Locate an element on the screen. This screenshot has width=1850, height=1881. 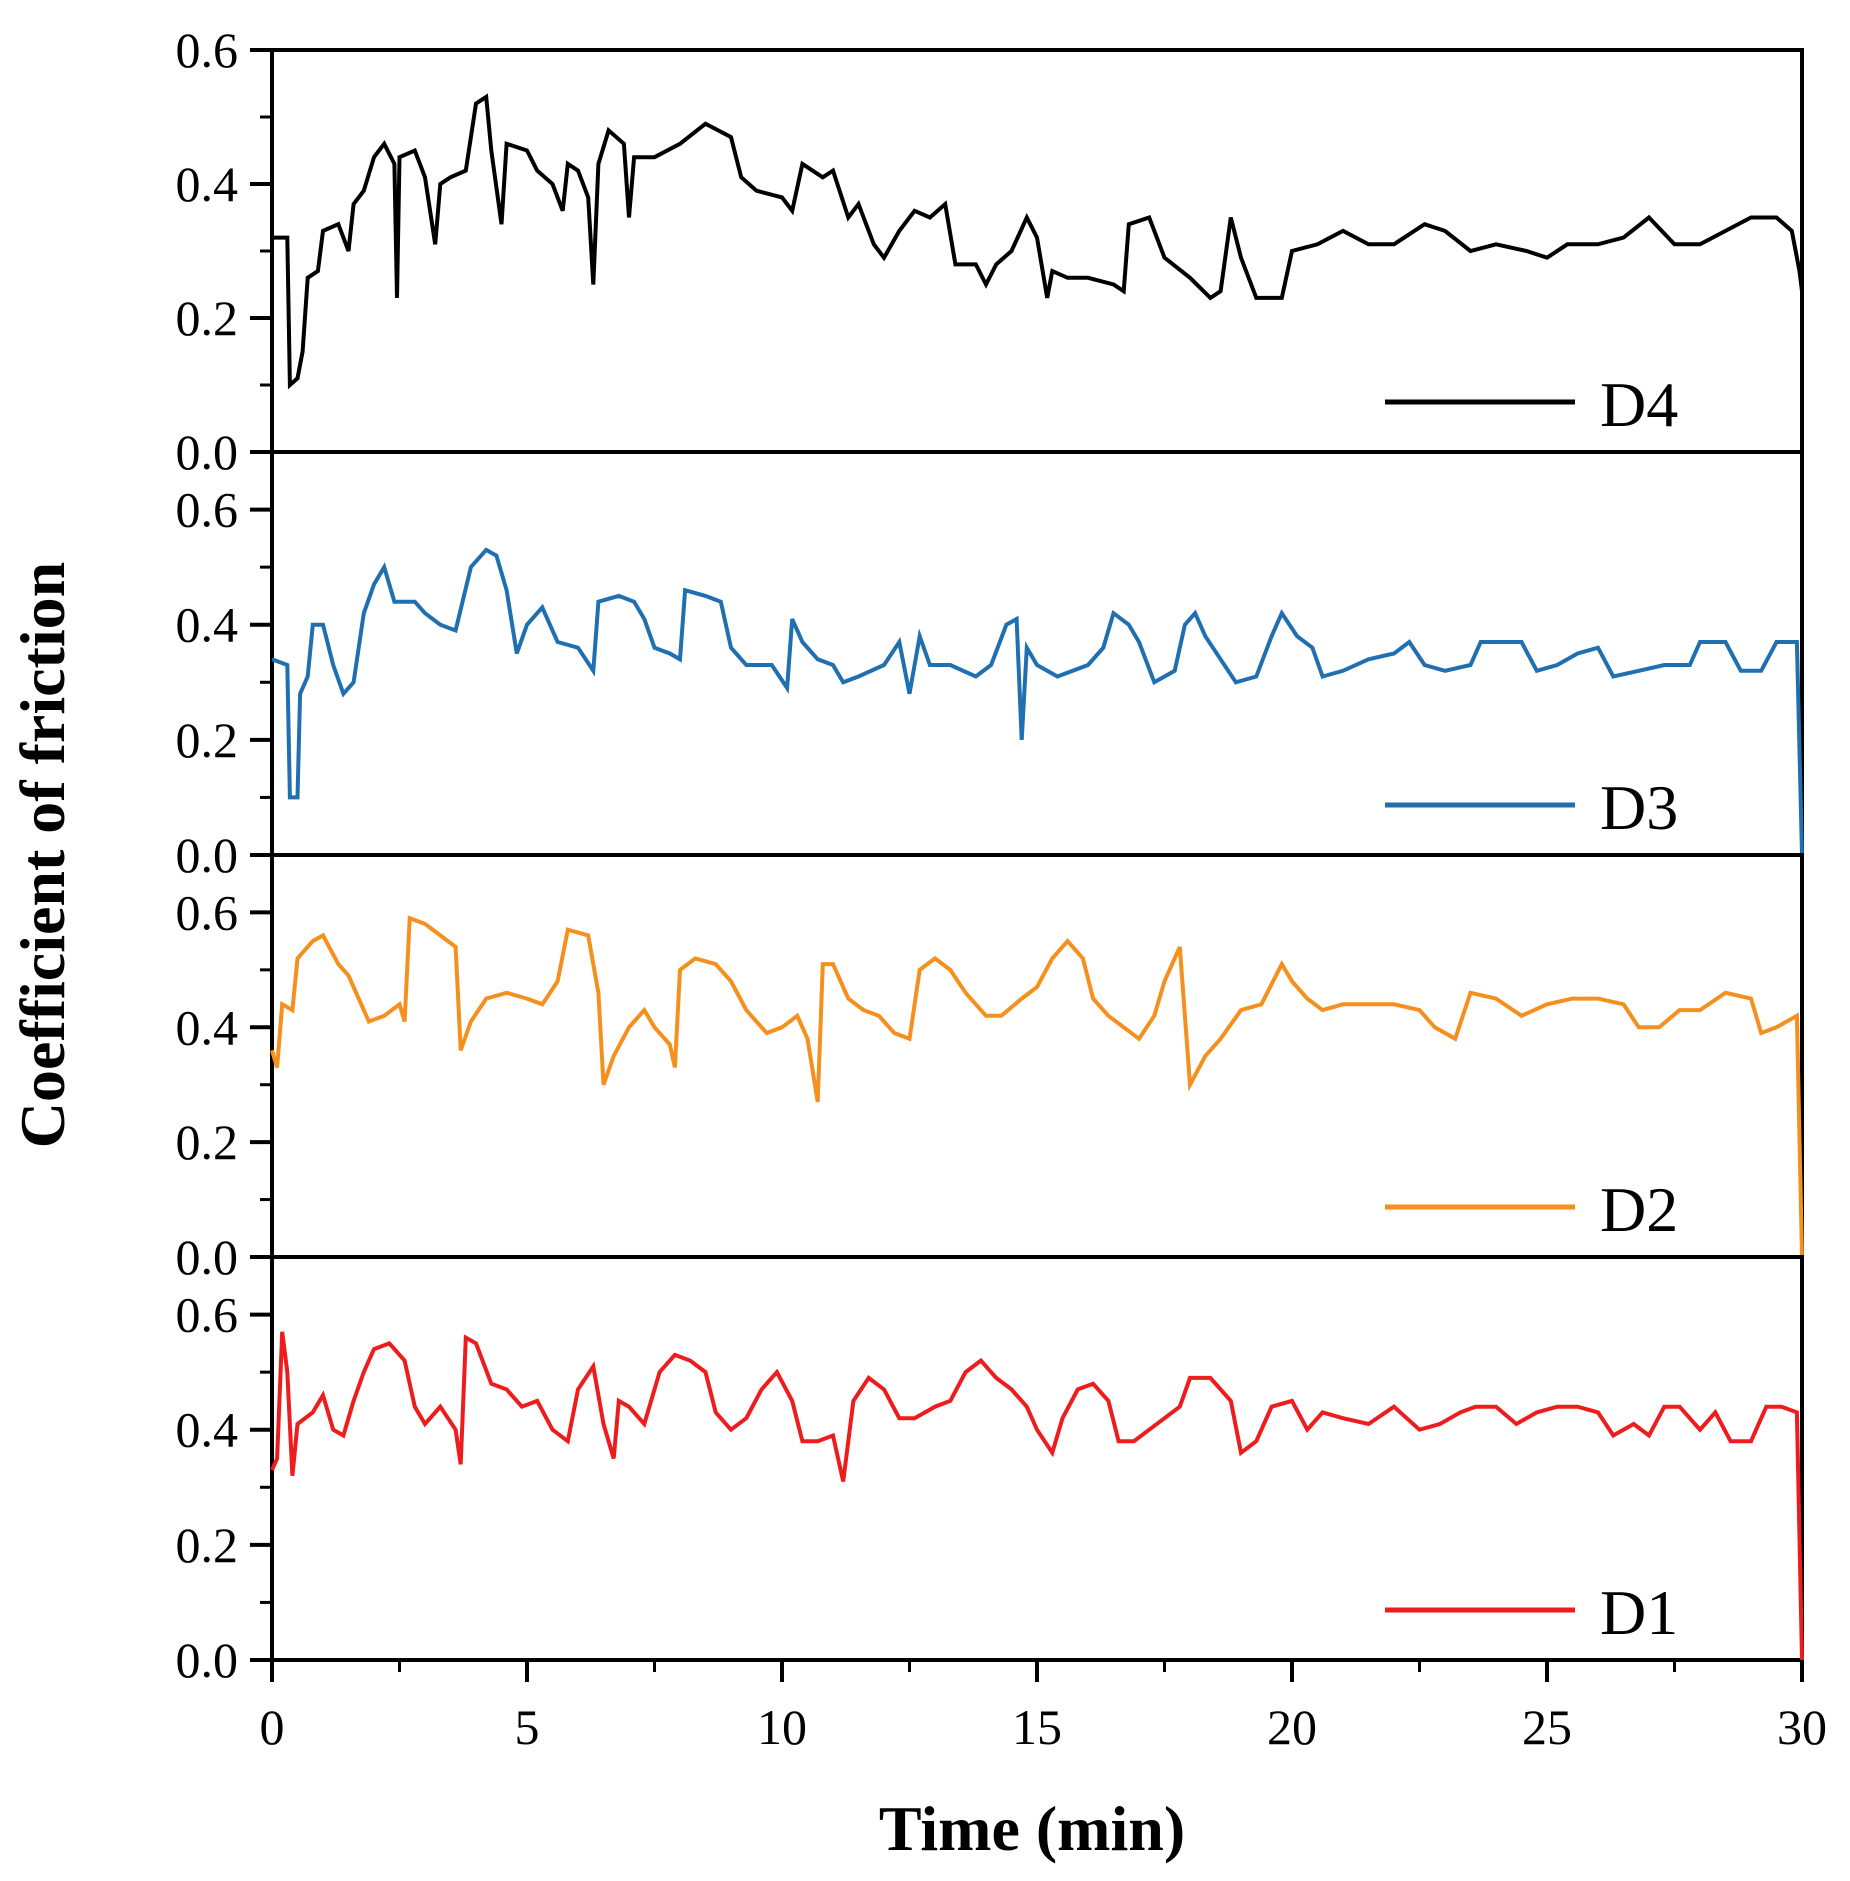
x-tick-label: 0 is located at coordinates (272, 1727).